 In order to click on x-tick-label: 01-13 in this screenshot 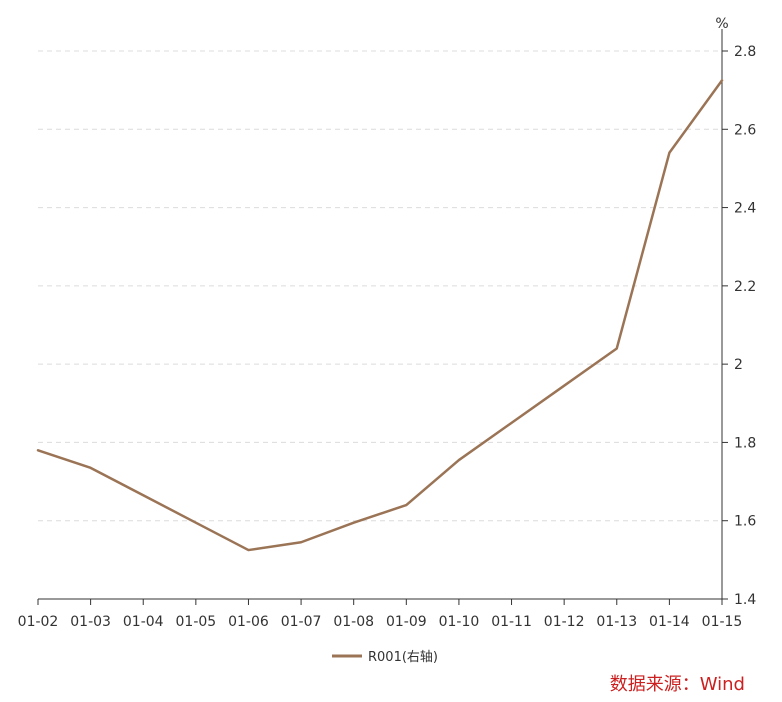, I will do `click(616, 622)`.